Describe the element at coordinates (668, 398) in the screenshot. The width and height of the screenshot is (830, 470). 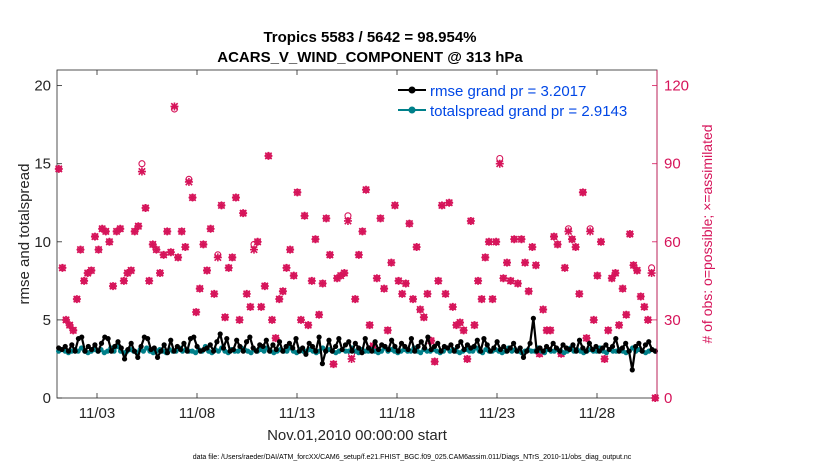
I see `y-right-tick-label: 0` at that location.